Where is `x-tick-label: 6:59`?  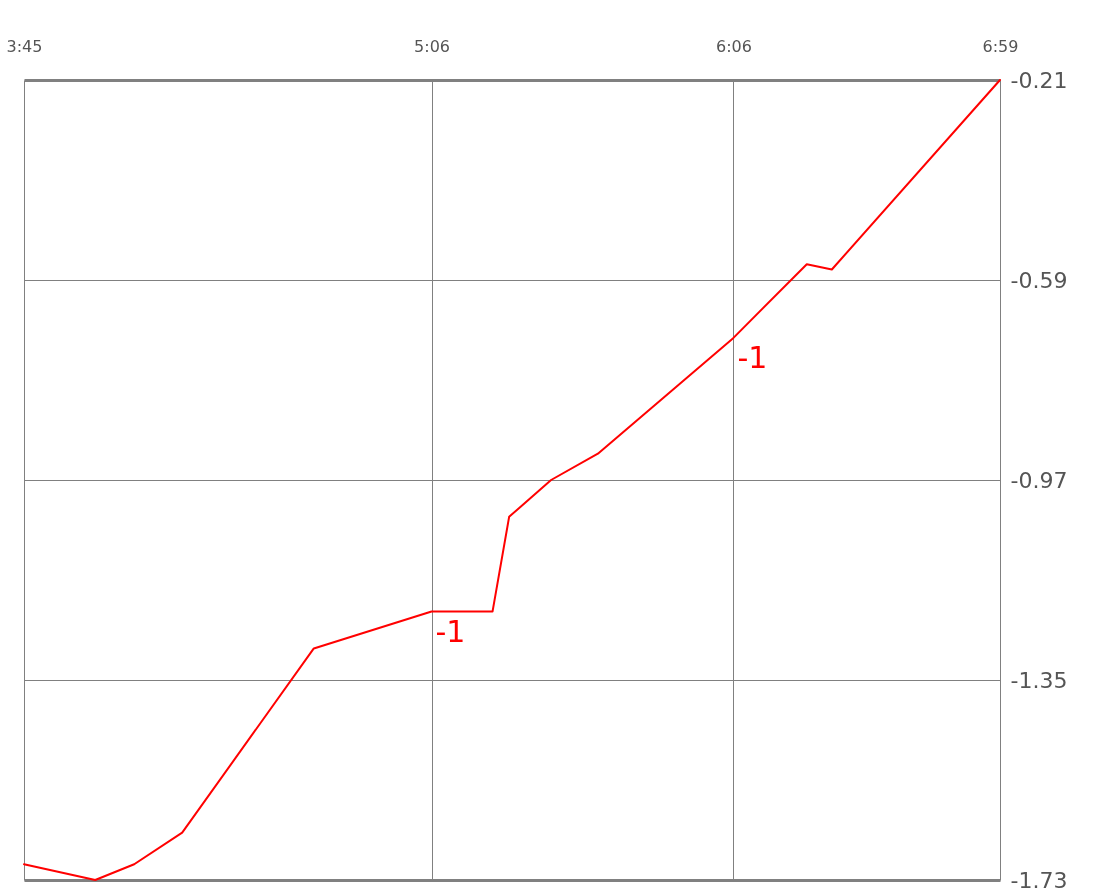
x-tick-label: 6:59 is located at coordinates (1000, 46).